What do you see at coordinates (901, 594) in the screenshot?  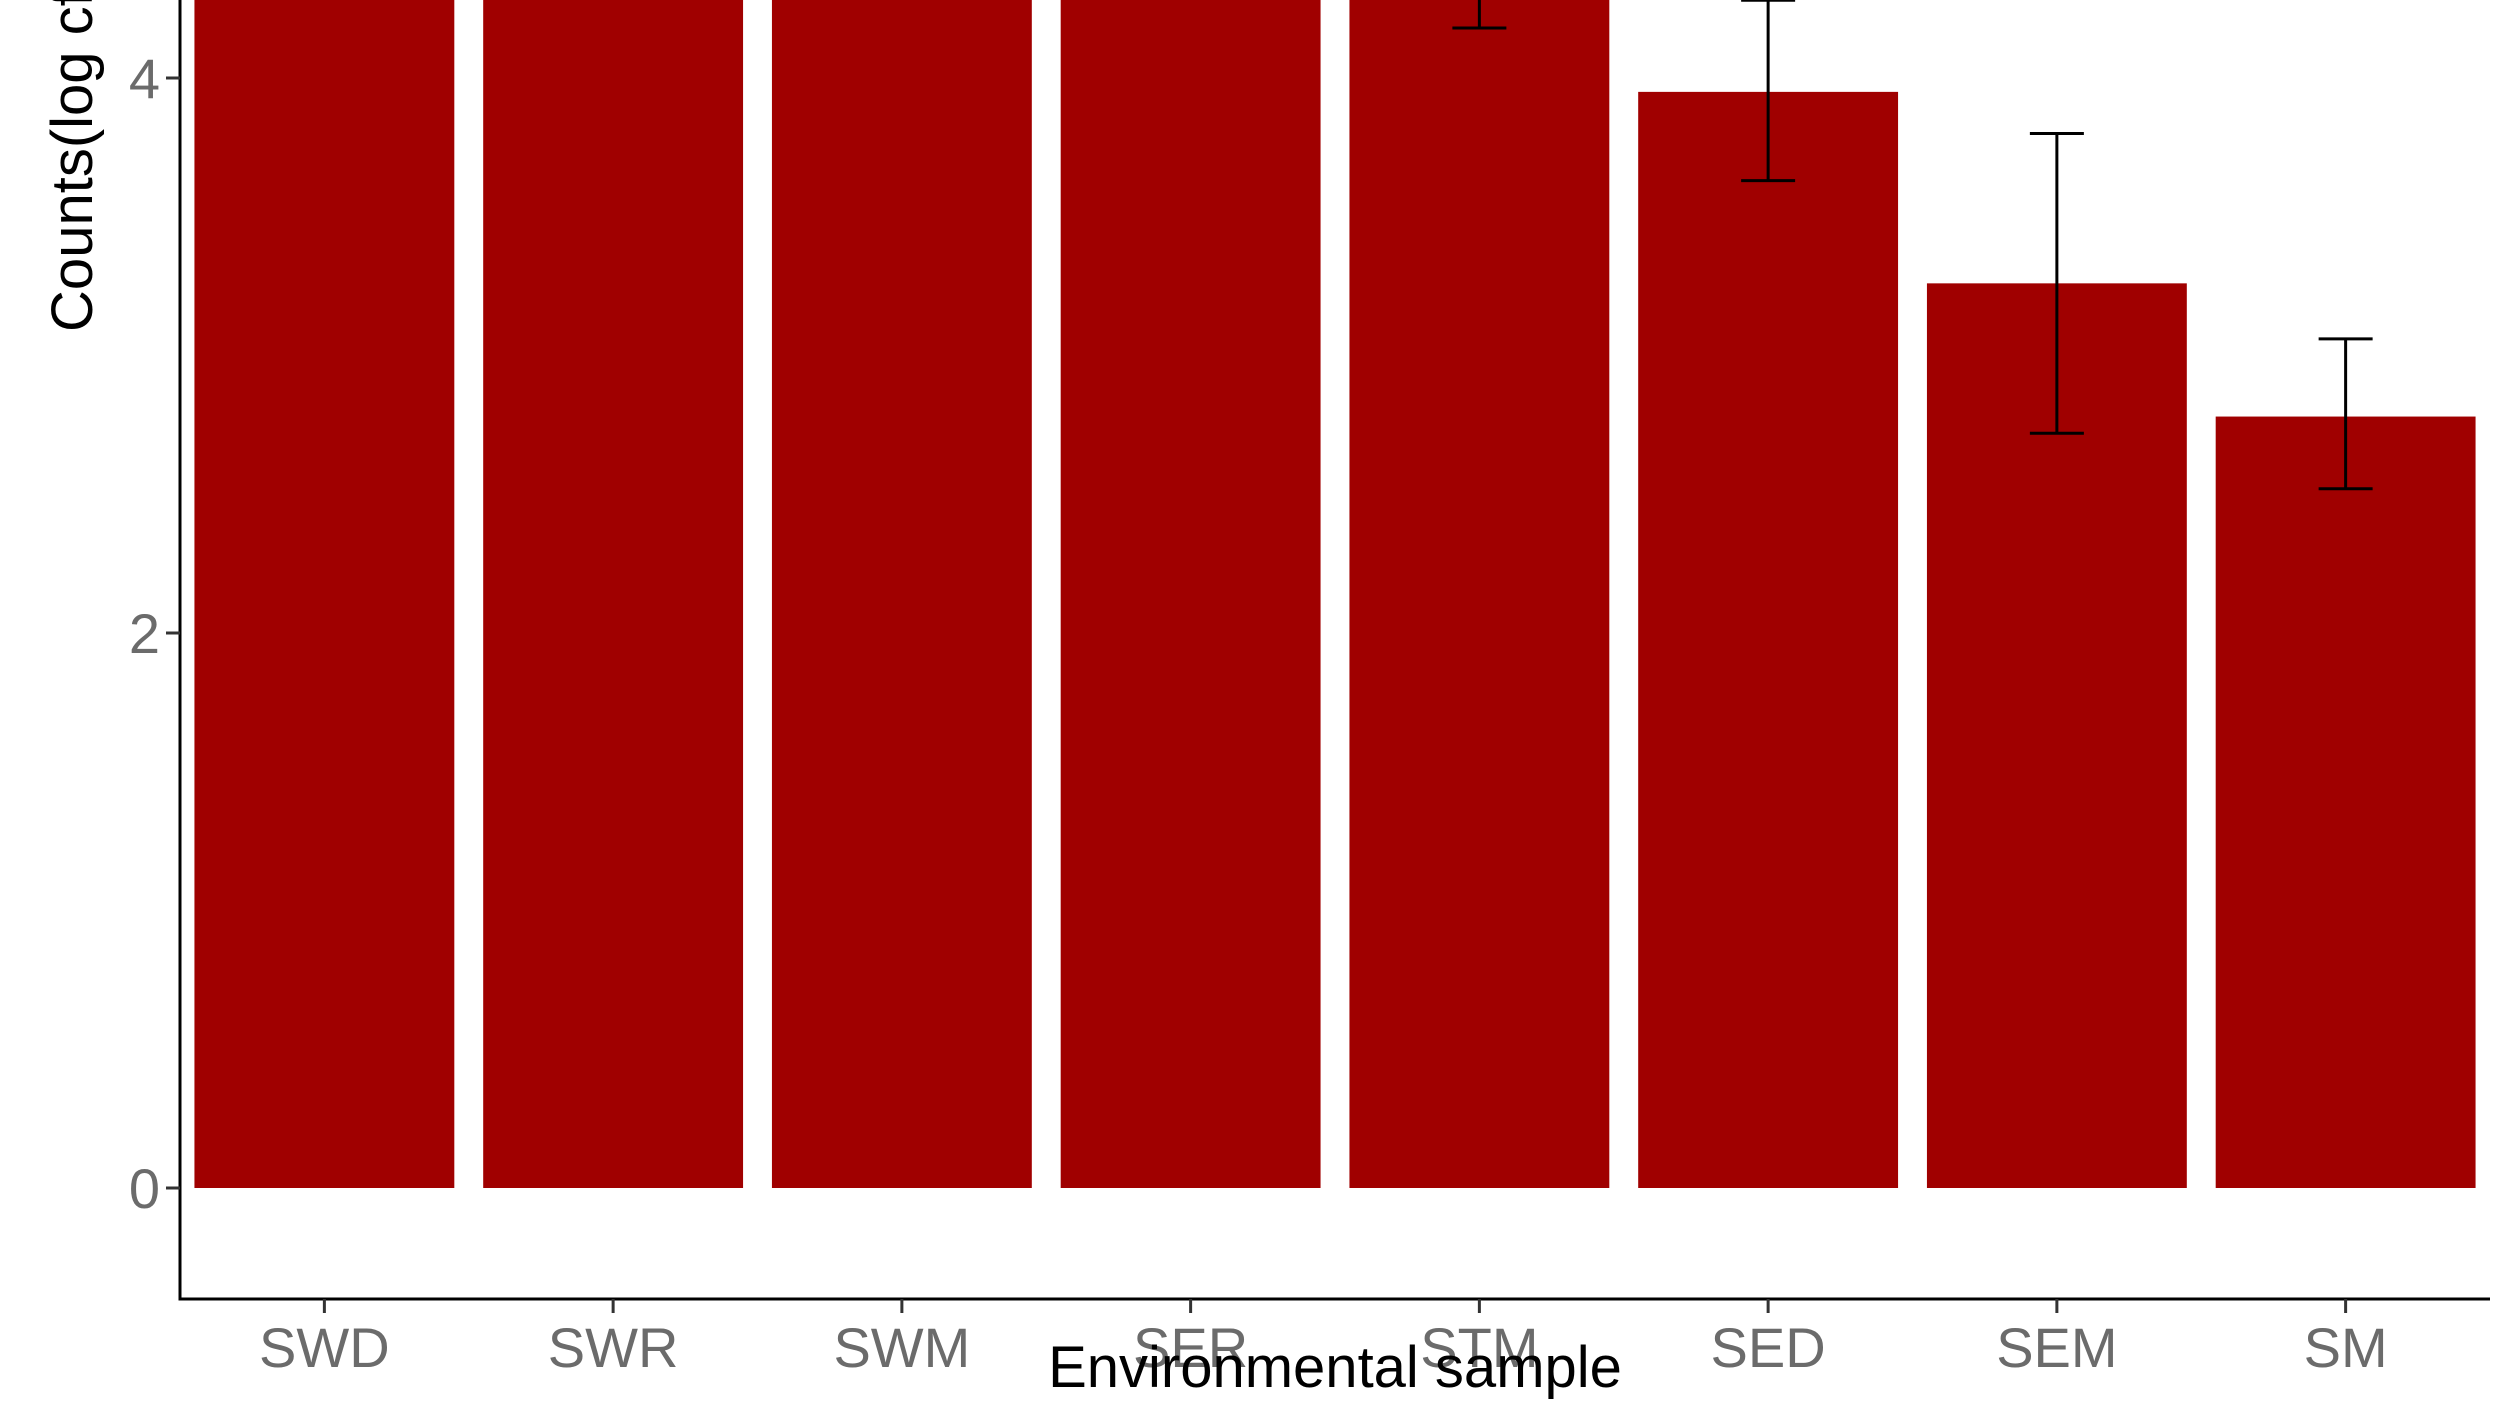 I see `bar-swm` at bounding box center [901, 594].